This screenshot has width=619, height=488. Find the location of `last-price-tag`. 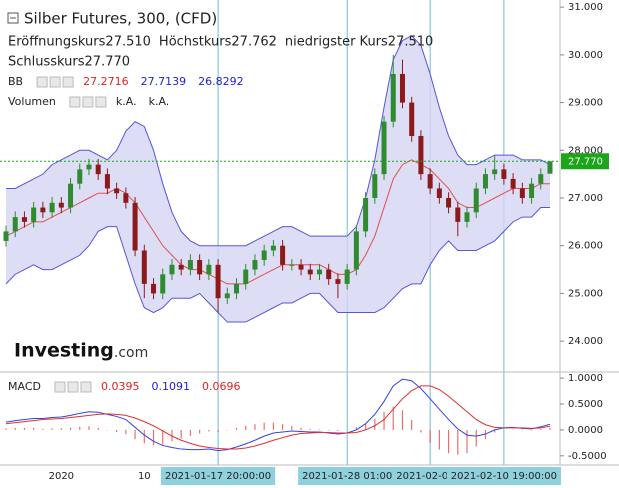

last-price-tag is located at coordinates (585, 161).